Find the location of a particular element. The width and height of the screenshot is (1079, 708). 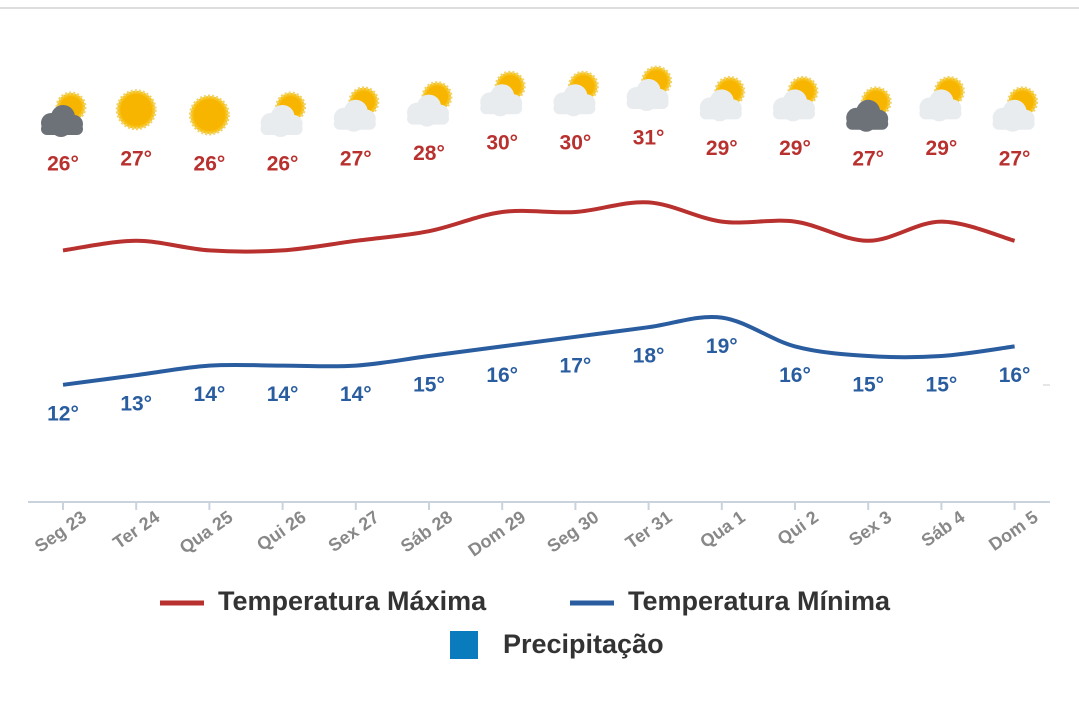

value-label: 31° is located at coordinates (649, 138).